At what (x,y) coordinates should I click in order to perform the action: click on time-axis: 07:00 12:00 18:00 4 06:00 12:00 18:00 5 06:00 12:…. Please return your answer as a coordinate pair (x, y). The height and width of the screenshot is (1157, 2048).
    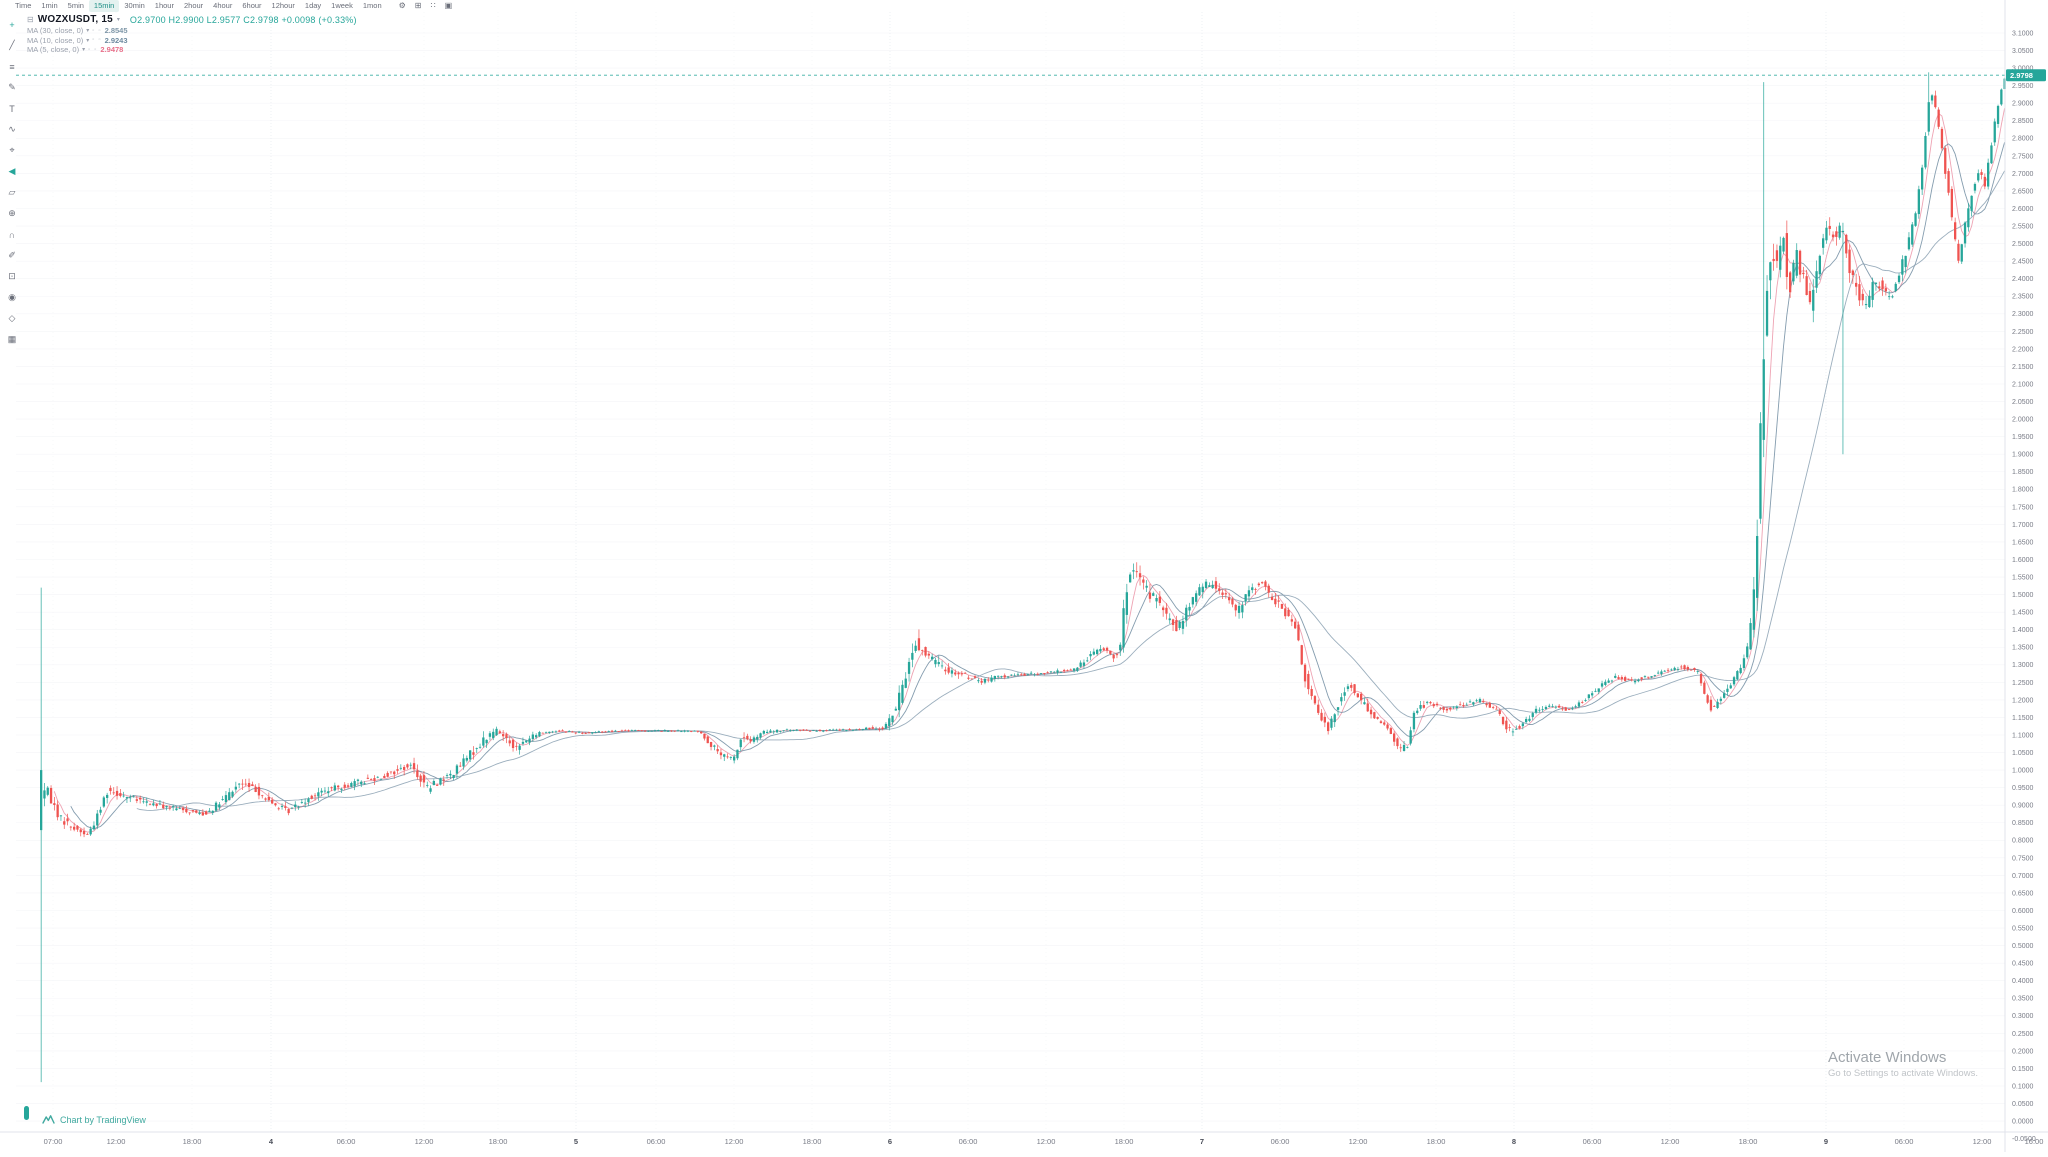
    Looking at the image, I should click on (1044, 1141).